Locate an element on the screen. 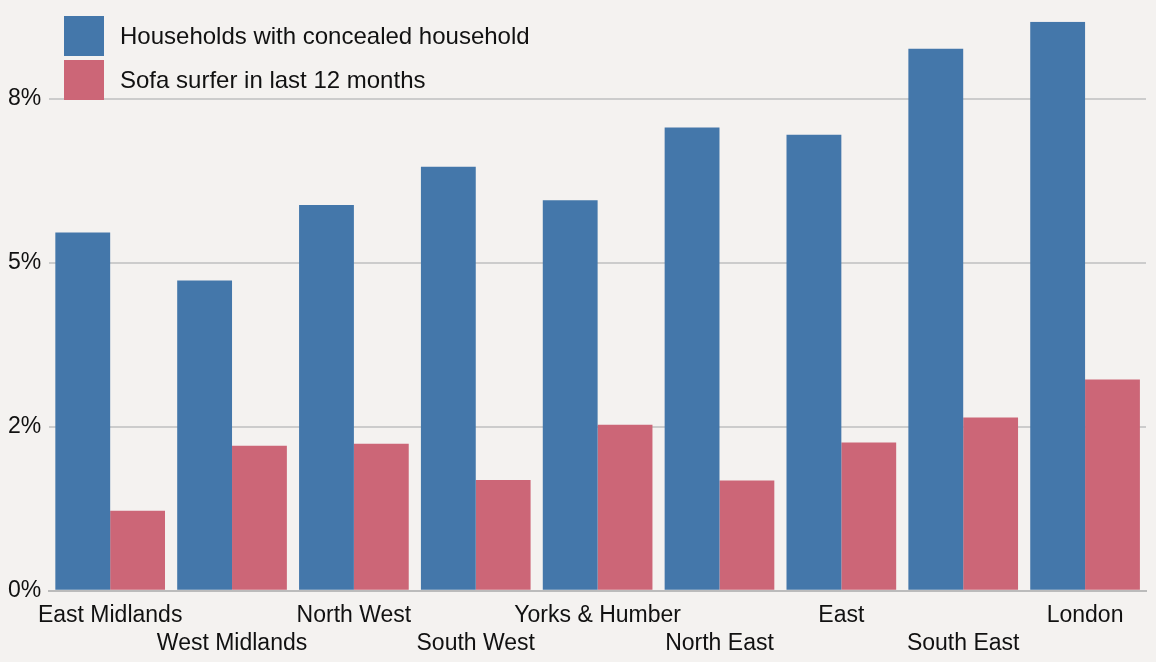  y-tick-label: 8% is located at coordinates (24, 96).